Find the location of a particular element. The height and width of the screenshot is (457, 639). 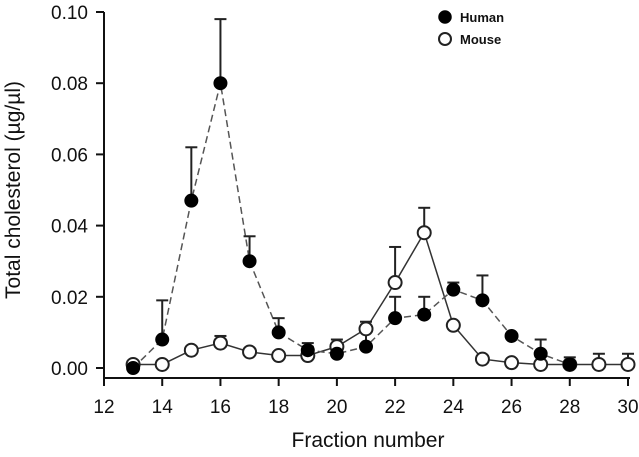

y-tick-label: 0.06 is located at coordinates (69, 155).